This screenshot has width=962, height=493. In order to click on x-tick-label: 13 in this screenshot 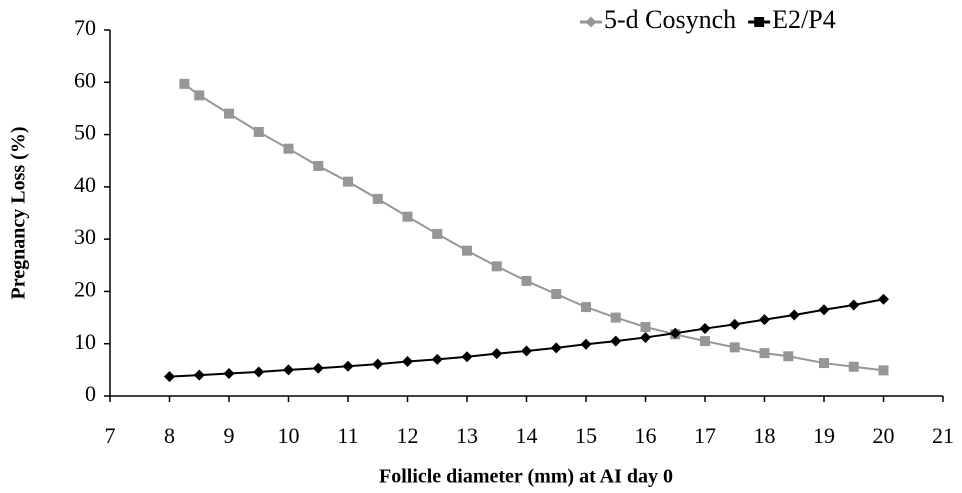, I will do `click(467, 435)`.